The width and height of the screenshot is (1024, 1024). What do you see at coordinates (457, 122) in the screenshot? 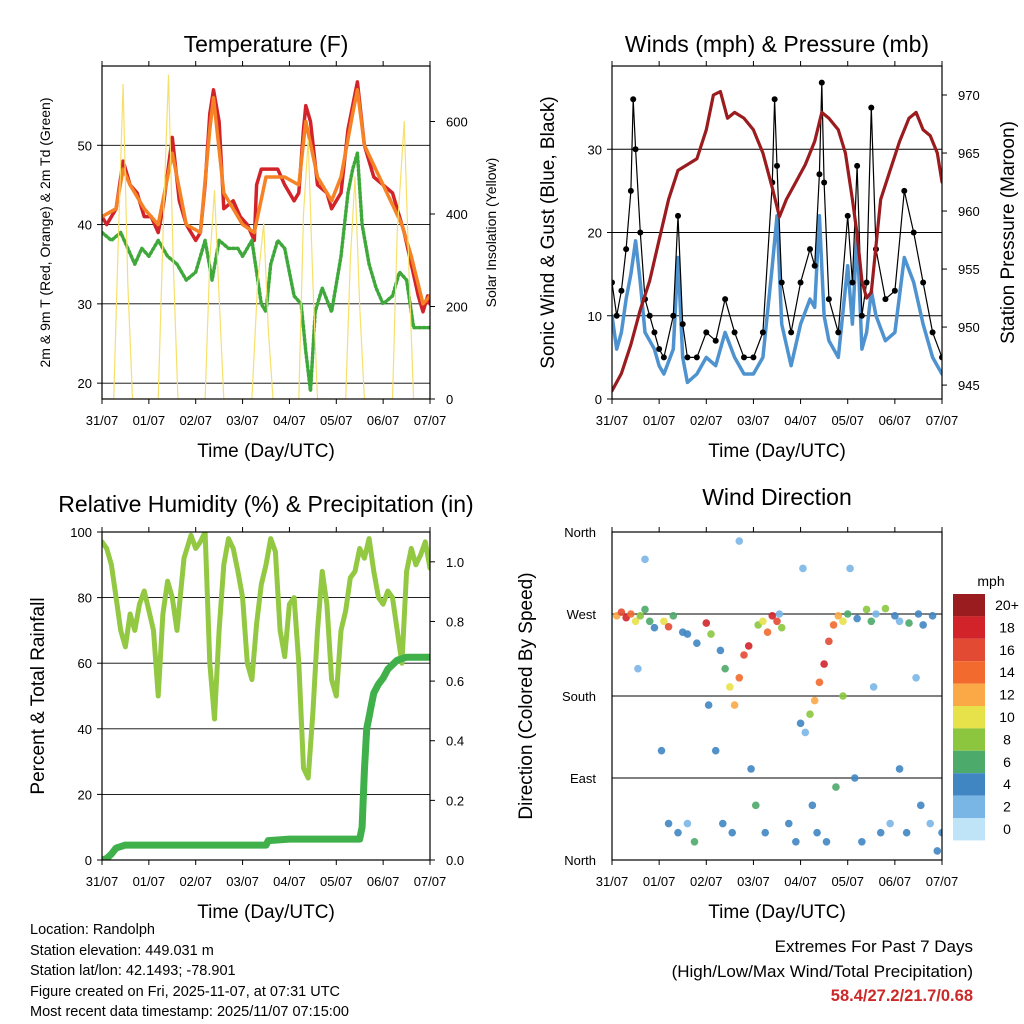
I see `temperature-ytick-right-label: 600` at bounding box center [457, 122].